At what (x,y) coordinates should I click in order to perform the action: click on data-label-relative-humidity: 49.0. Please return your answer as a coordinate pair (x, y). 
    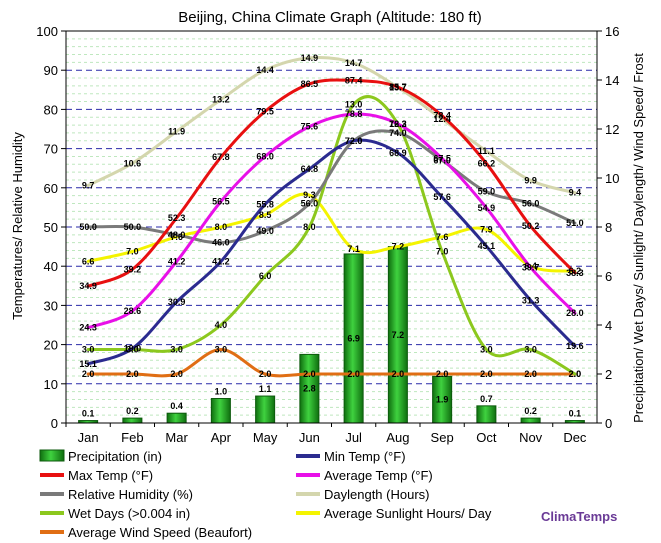
    Looking at the image, I should click on (265, 231).